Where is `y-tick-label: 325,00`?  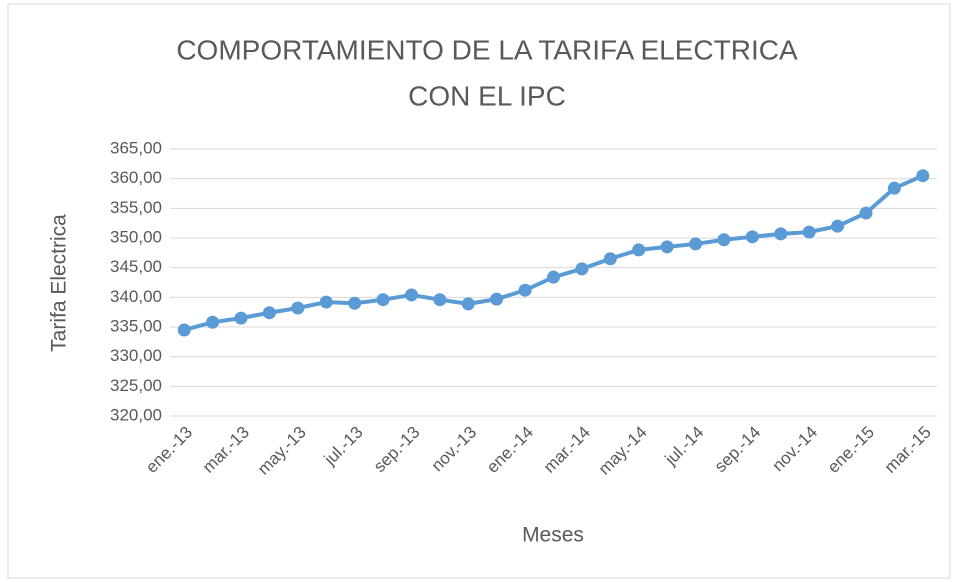 y-tick-label: 325,00 is located at coordinates (136, 385).